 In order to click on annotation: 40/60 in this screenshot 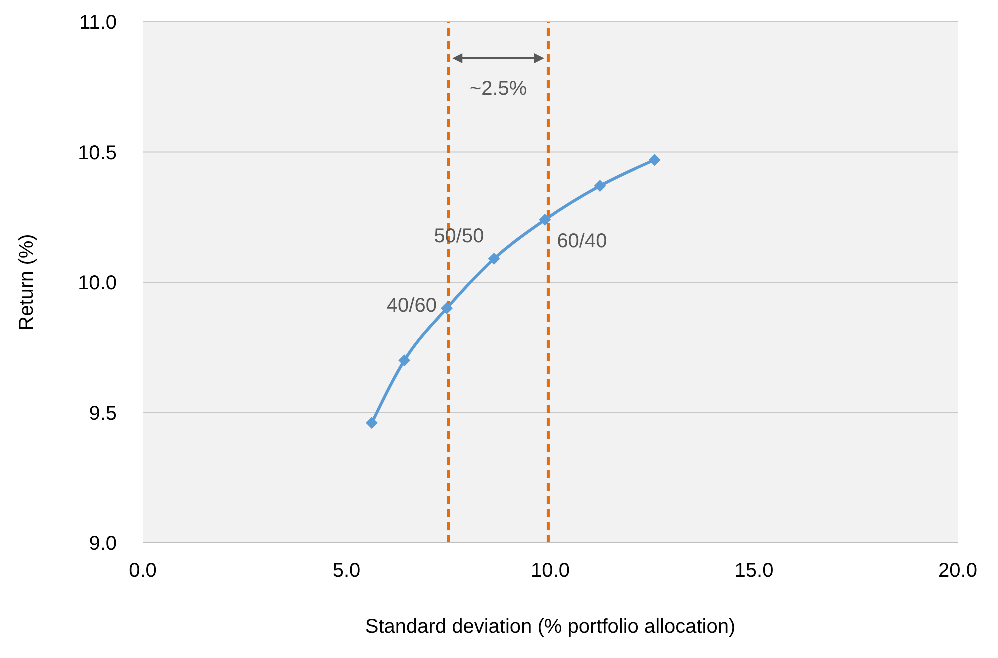, I will do `click(411, 305)`.